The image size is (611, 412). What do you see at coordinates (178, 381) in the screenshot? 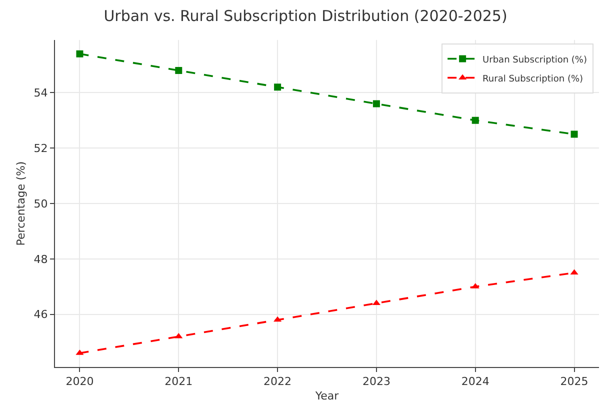
I see `x-tick-label: 2021` at bounding box center [178, 381].